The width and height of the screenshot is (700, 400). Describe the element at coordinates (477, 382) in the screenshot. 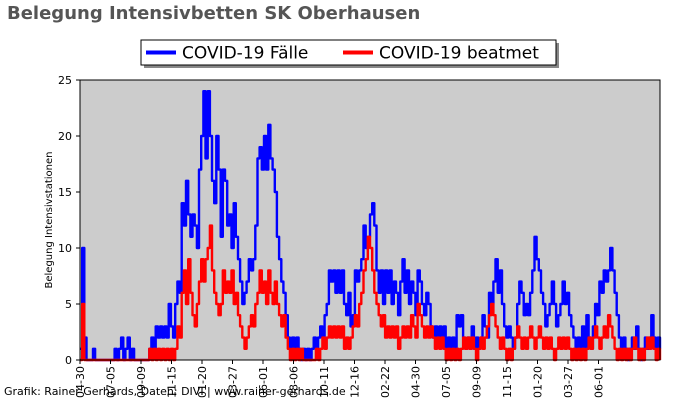

I see `x-tick-label-13: 09-09` at that location.